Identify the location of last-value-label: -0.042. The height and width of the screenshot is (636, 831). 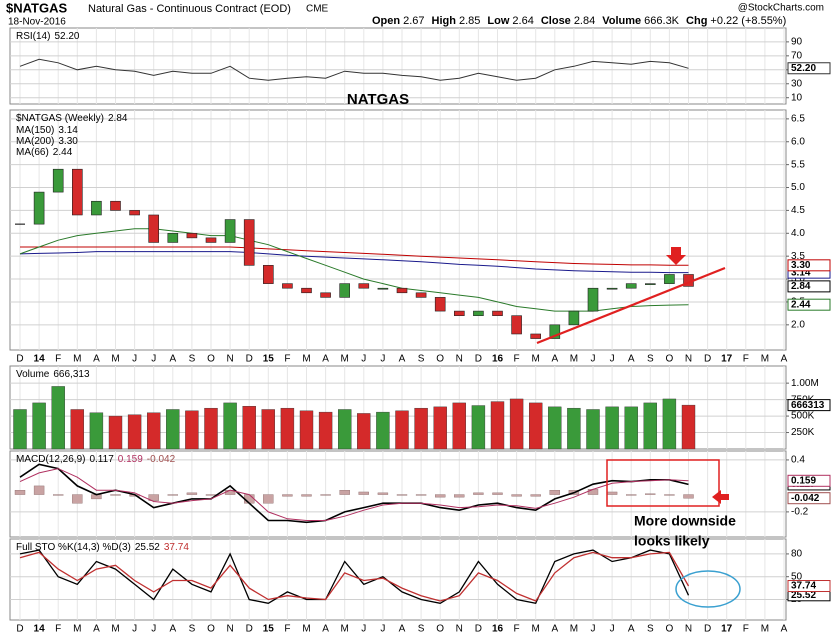
(805, 498).